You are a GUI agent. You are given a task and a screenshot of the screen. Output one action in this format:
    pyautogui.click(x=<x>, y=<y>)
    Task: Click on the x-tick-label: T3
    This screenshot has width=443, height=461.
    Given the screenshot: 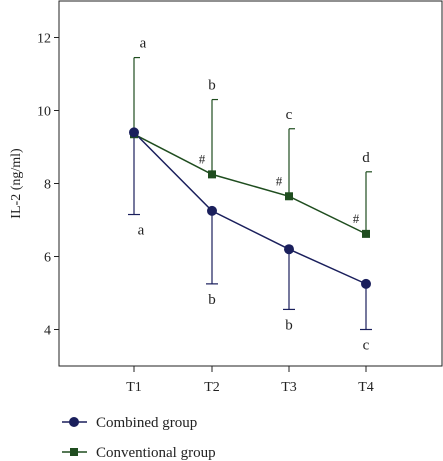 What is the action you would take?
    pyautogui.click(x=289, y=387)
    